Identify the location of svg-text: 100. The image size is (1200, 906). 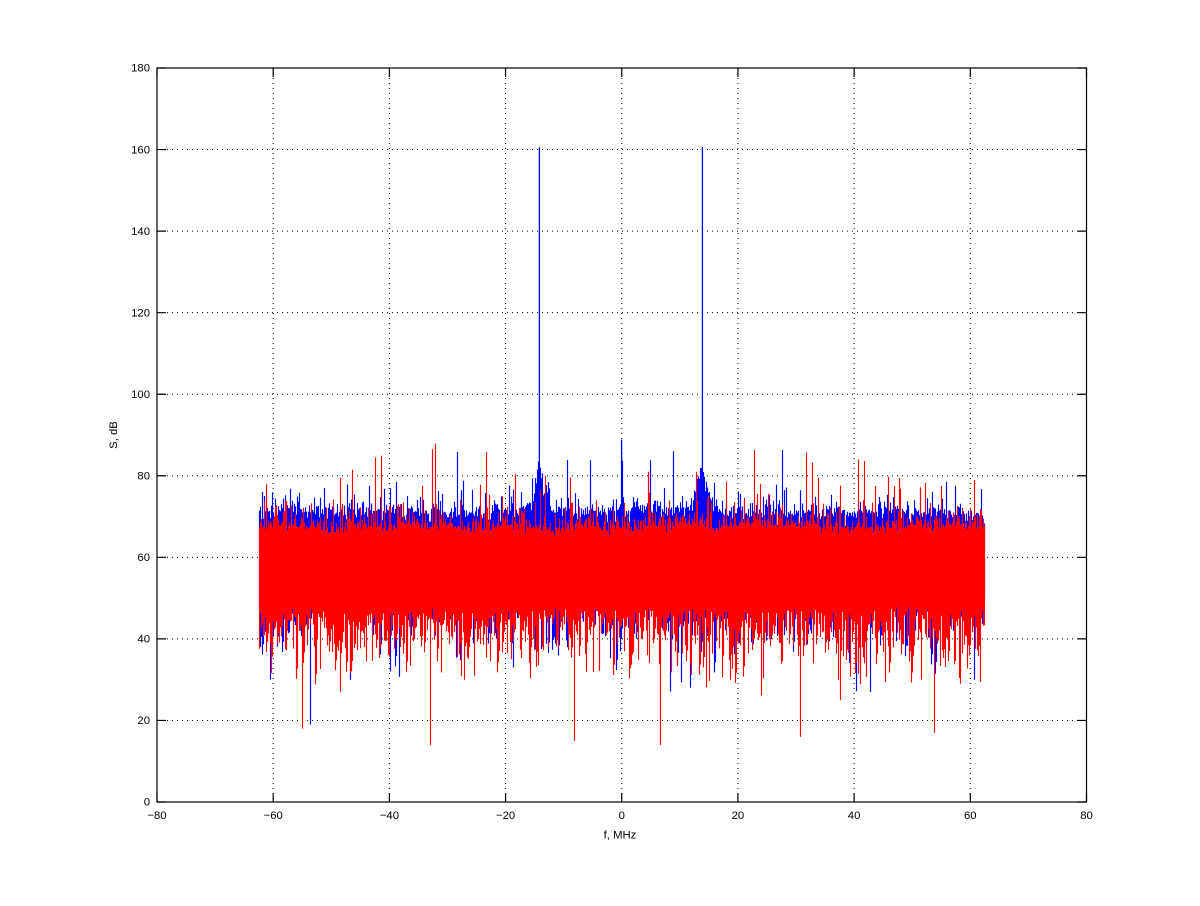
(140, 395).